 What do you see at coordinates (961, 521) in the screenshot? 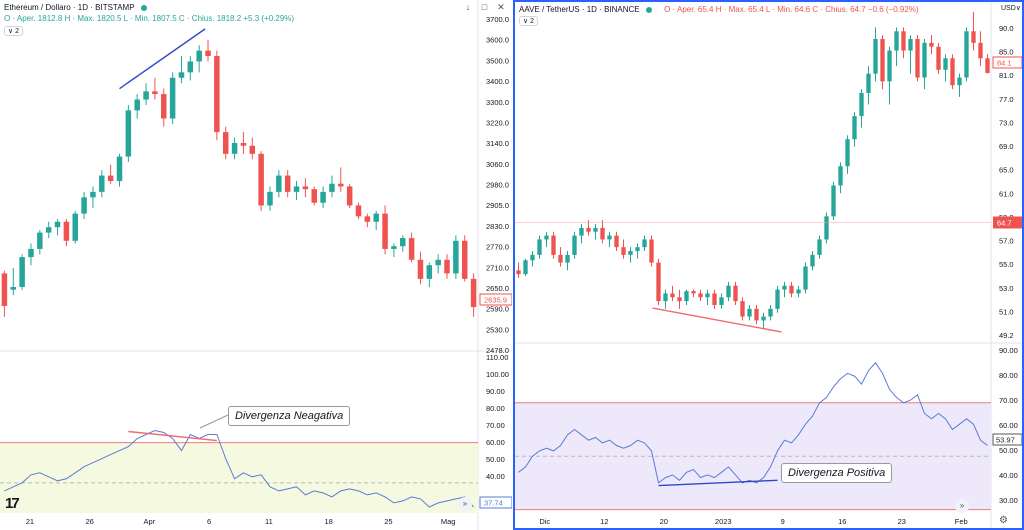
I see `aave-x-tick: Feb` at bounding box center [961, 521].